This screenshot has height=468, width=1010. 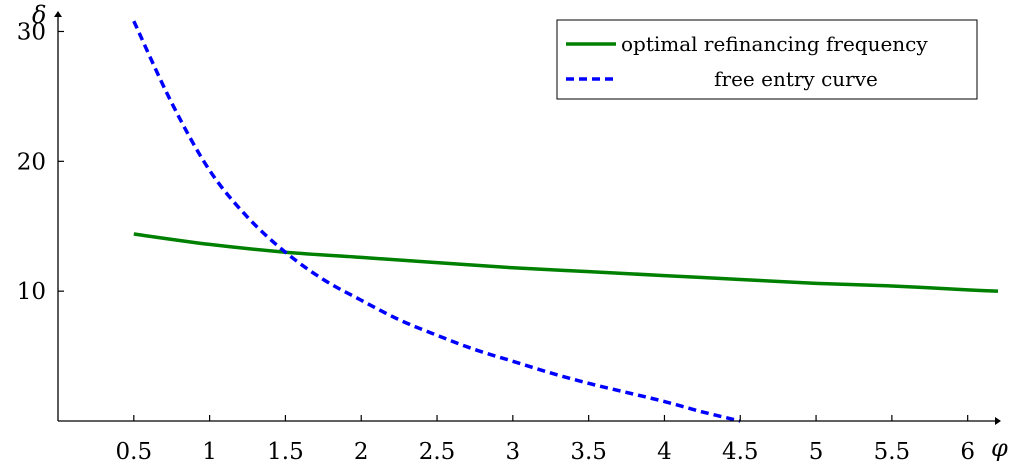 What do you see at coordinates (588, 452) in the screenshot?
I see `x-tick-label: 3.5` at bounding box center [588, 452].